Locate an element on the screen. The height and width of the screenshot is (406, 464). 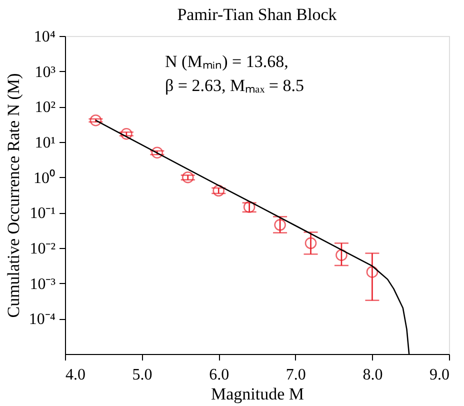
y-tick-label: 10⁰ is located at coordinates (45, 177).